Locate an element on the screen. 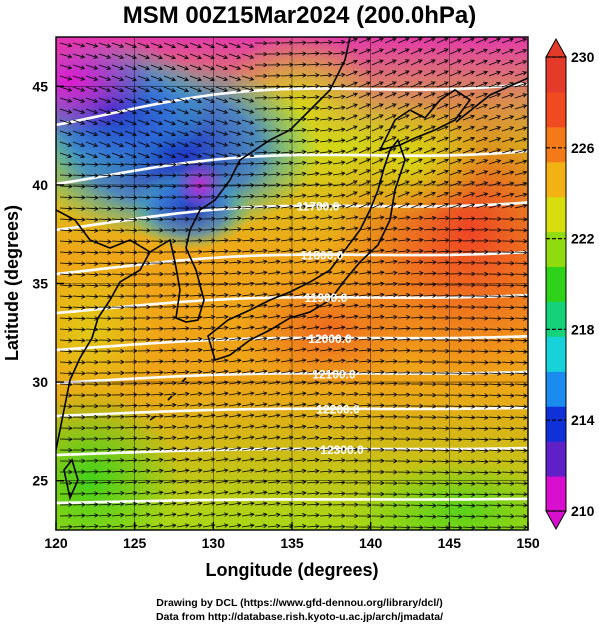 This screenshot has width=599, height=625. colorbar-tick-label: 218 is located at coordinates (583, 329).